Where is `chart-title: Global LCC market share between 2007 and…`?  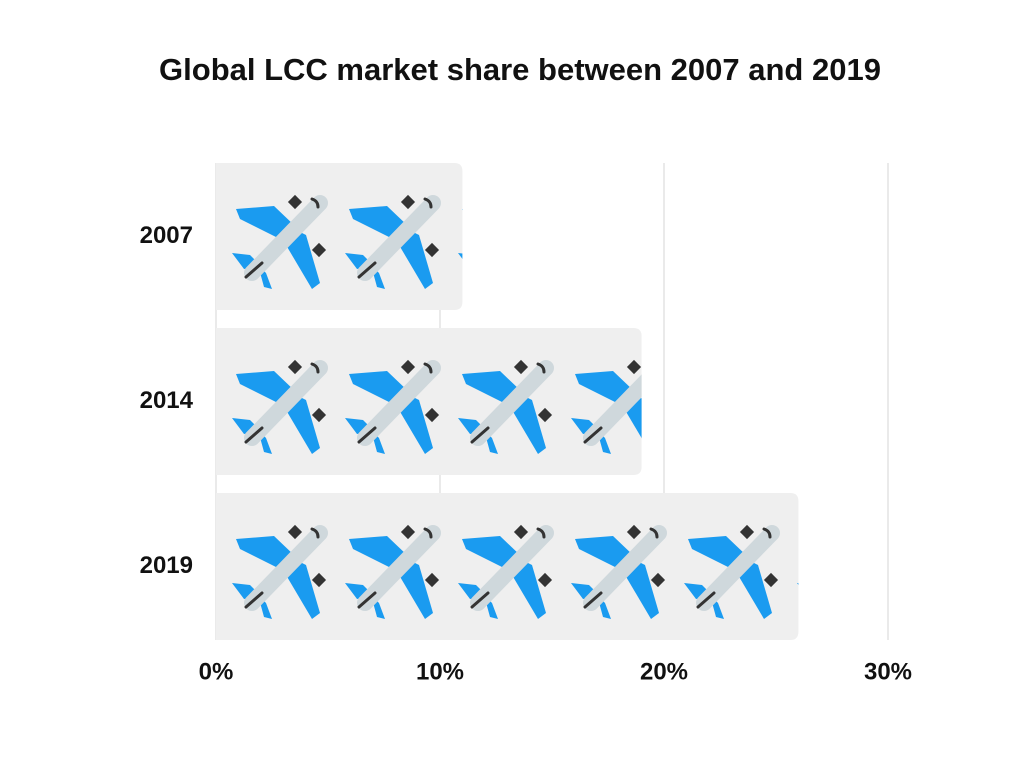 chart-title: Global LCC market share between 2007 and… is located at coordinates (520, 69).